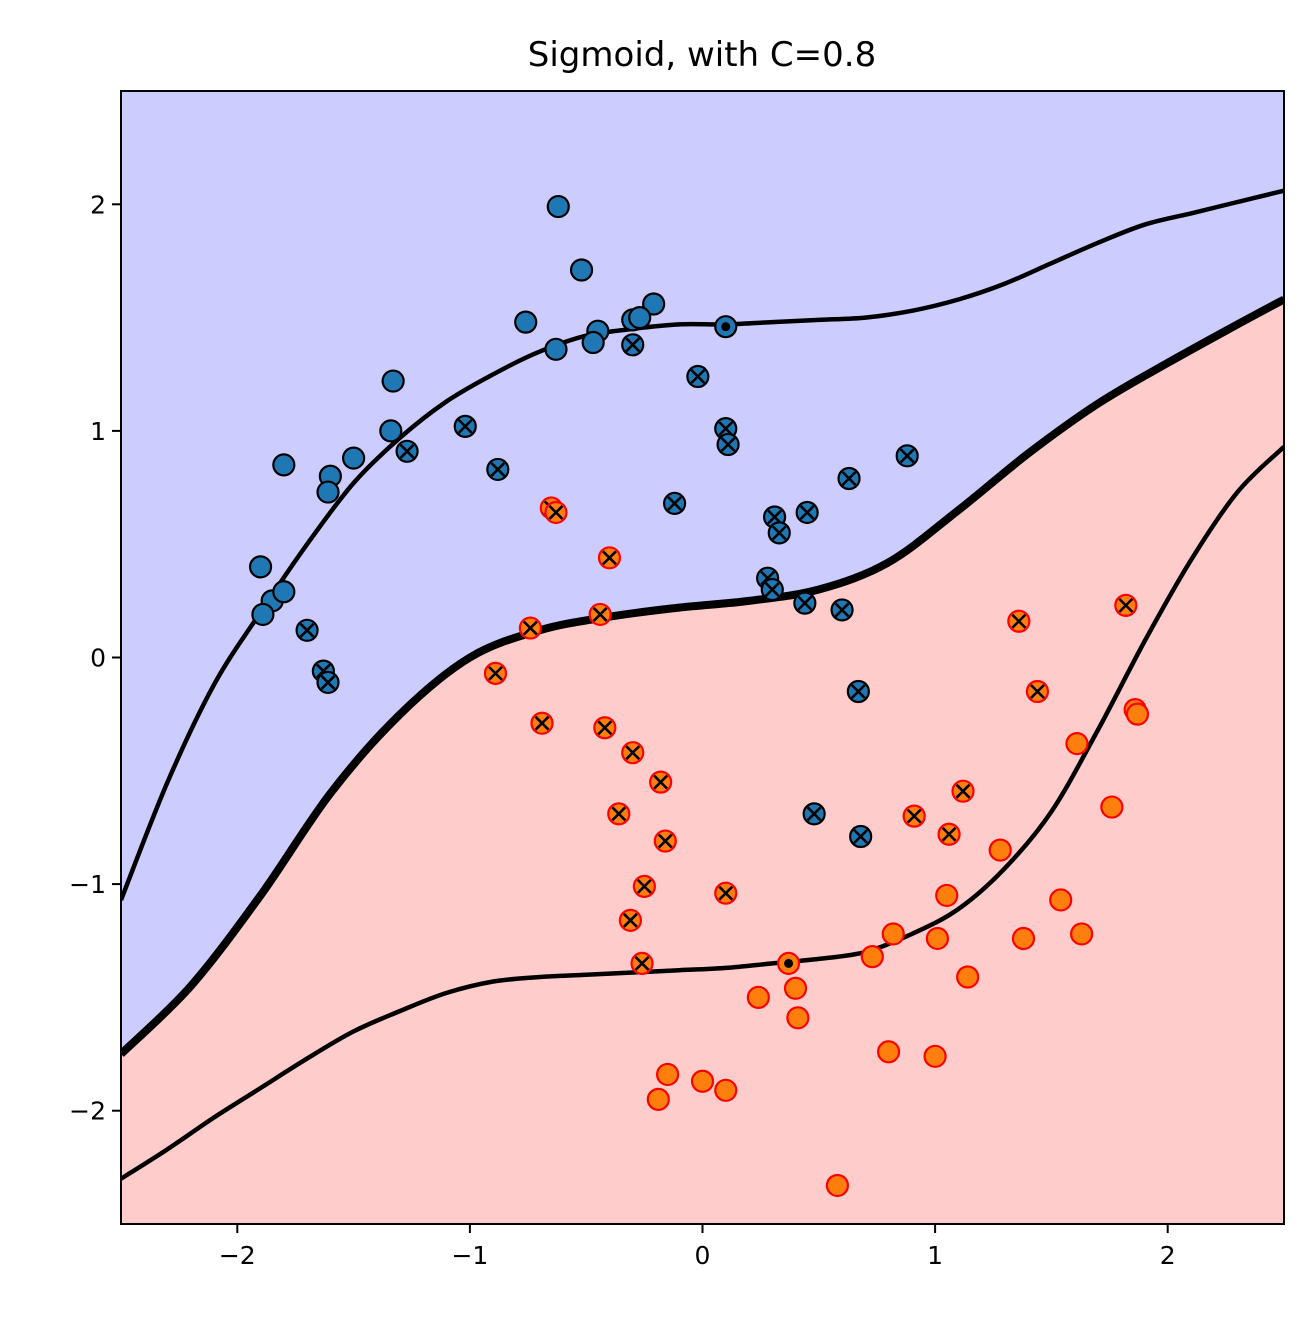 This screenshot has height=1324, width=1313. What do you see at coordinates (87, 884) in the screenshot?
I see `y-tick-label: −1` at bounding box center [87, 884].